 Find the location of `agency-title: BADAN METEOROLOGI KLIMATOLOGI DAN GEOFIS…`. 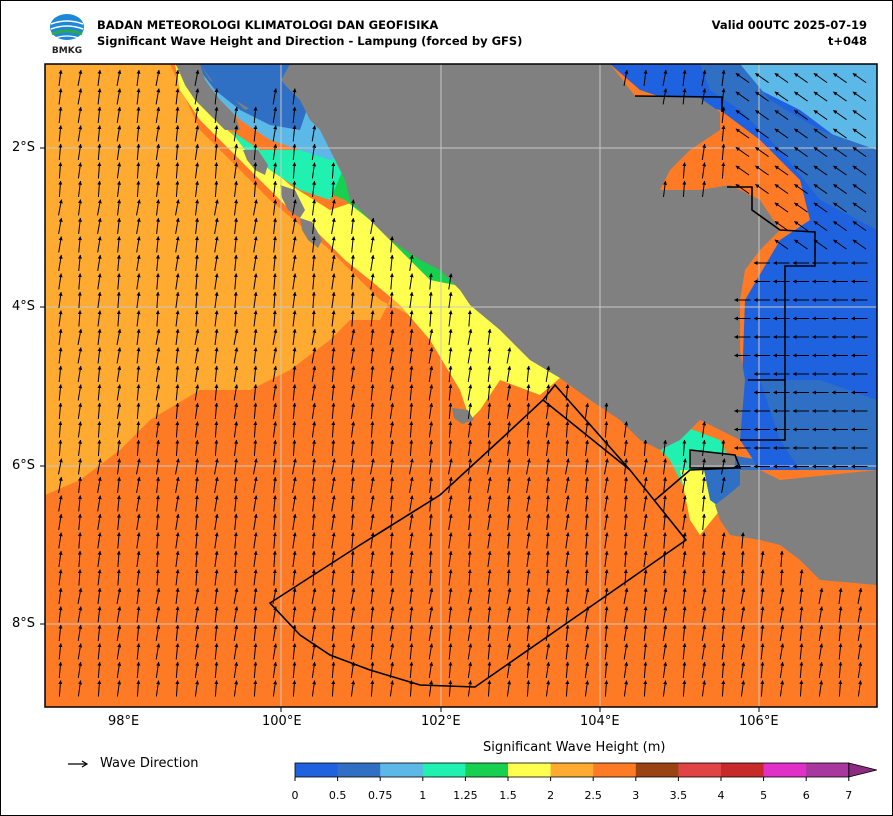

agency-title: BADAN METEOROLOGI KLIMATOLOGI DAN GEOFIS… is located at coordinates (268, 25).